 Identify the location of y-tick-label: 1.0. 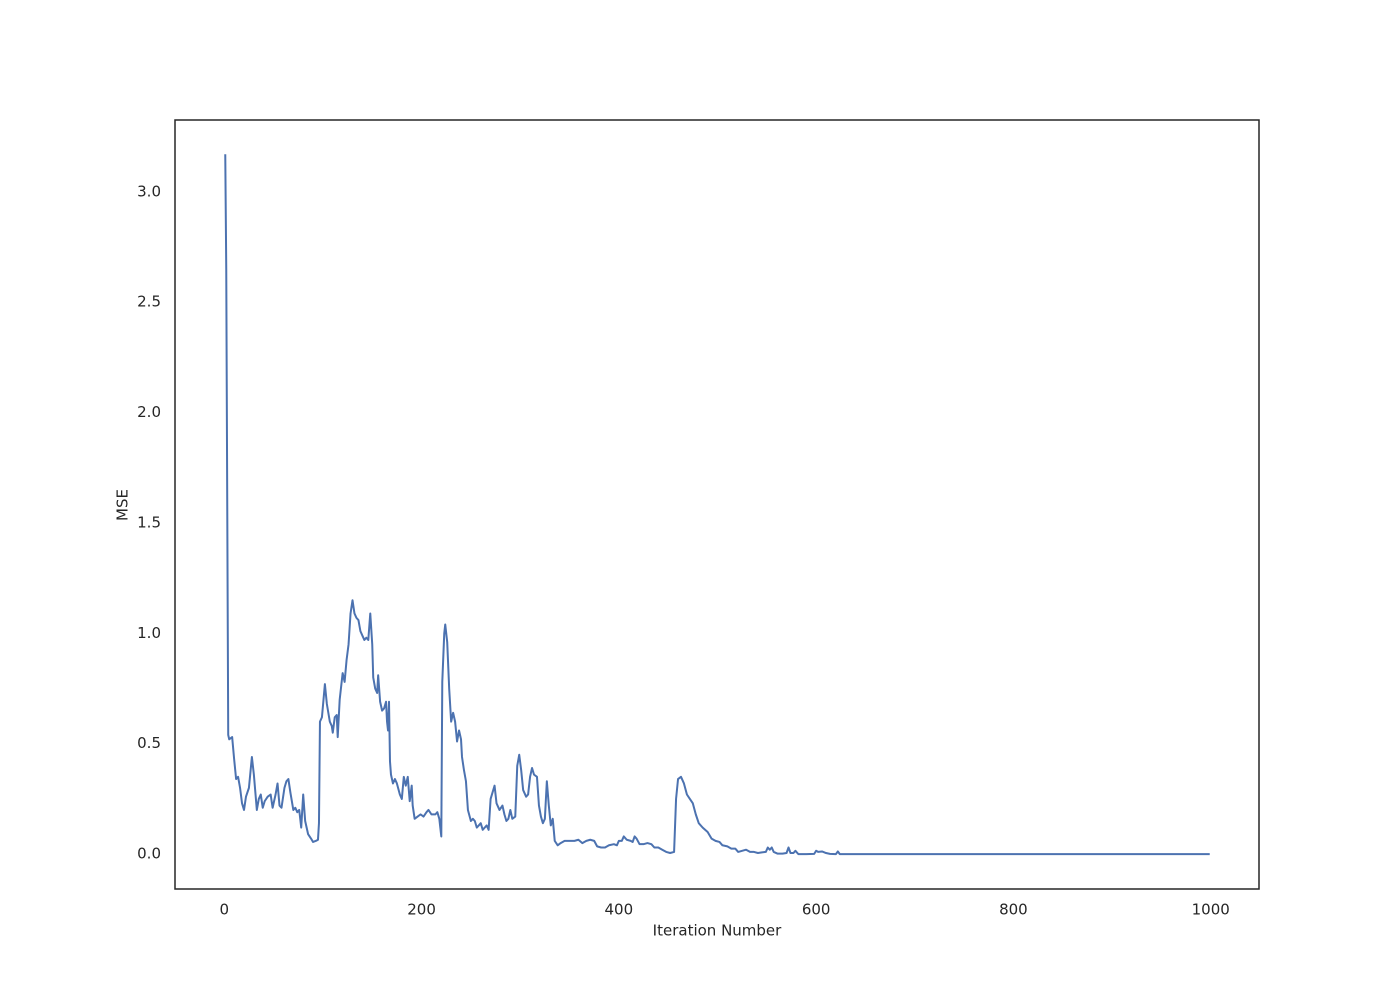
(149, 633).